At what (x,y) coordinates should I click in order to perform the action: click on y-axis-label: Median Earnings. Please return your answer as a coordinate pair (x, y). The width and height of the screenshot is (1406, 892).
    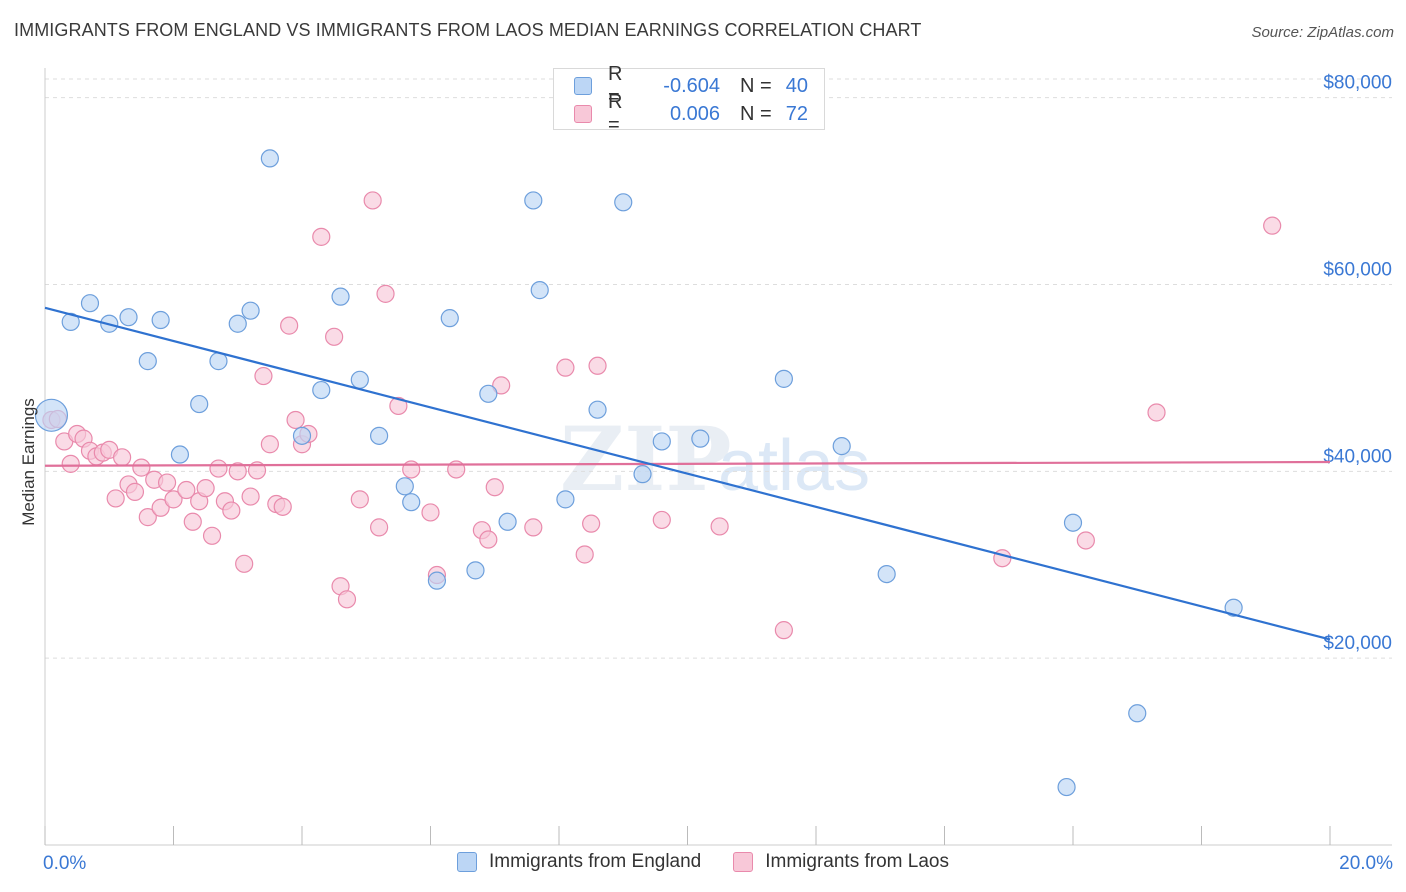
    Looking at the image, I should click on (28, 462).